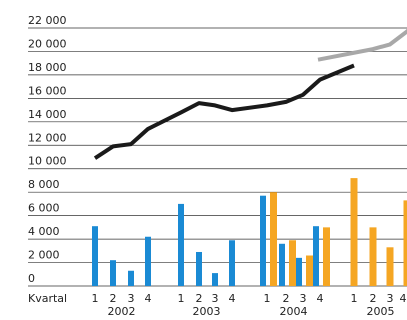  I want to click on y-tick-label: 4 000, so click(44, 231).